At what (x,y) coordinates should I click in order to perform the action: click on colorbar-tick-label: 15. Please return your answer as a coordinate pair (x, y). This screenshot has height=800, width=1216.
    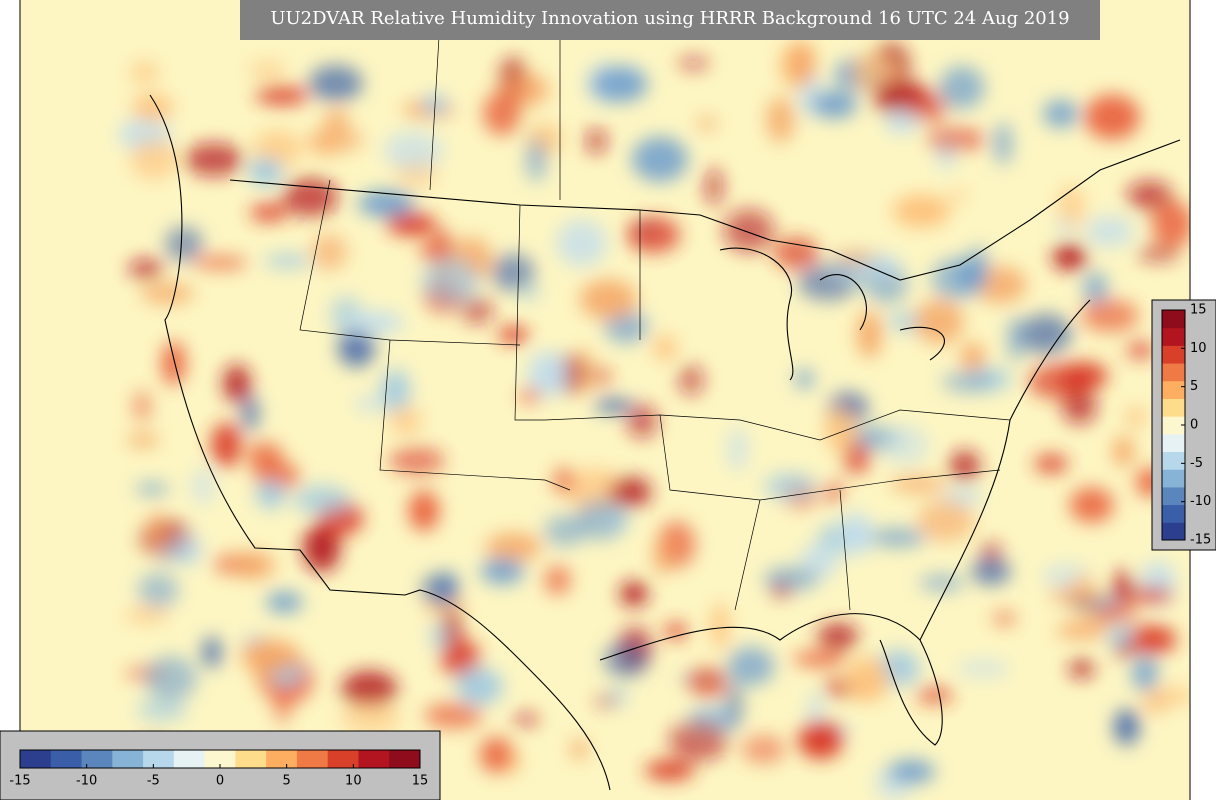
    Looking at the image, I should click on (420, 781).